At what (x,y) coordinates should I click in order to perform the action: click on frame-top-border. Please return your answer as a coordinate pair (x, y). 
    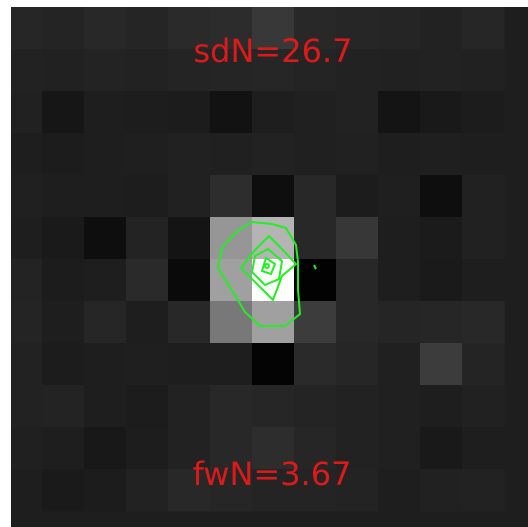
    Looking at the image, I should click on (264, 3).